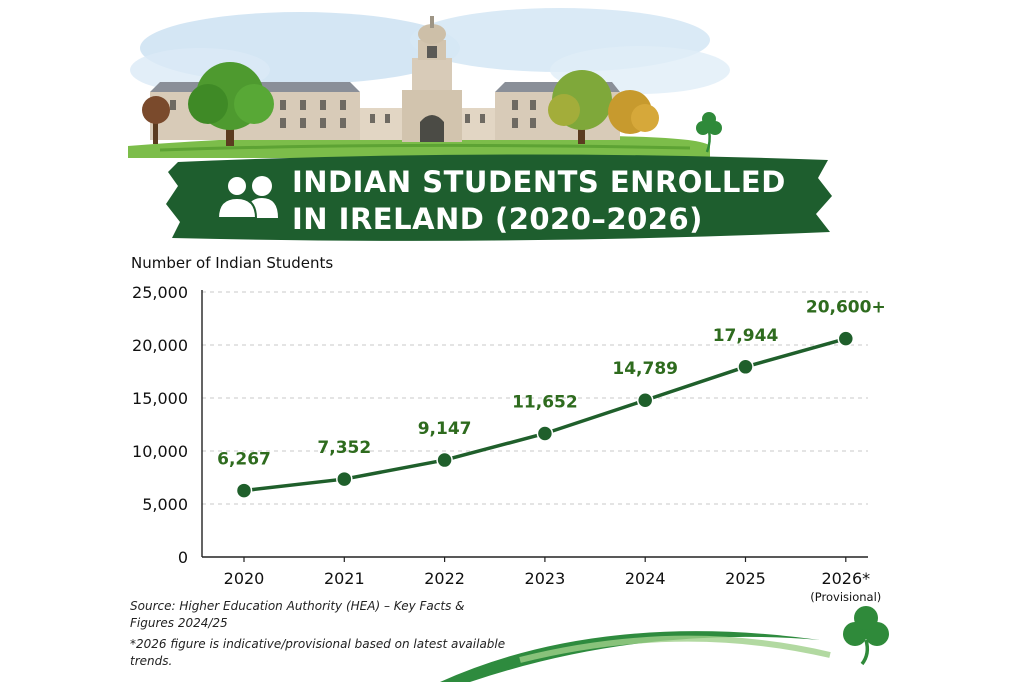 This screenshot has height=683, width=1024. What do you see at coordinates (165, 504) in the screenshot?
I see `y-tick-label: 5,000` at bounding box center [165, 504].